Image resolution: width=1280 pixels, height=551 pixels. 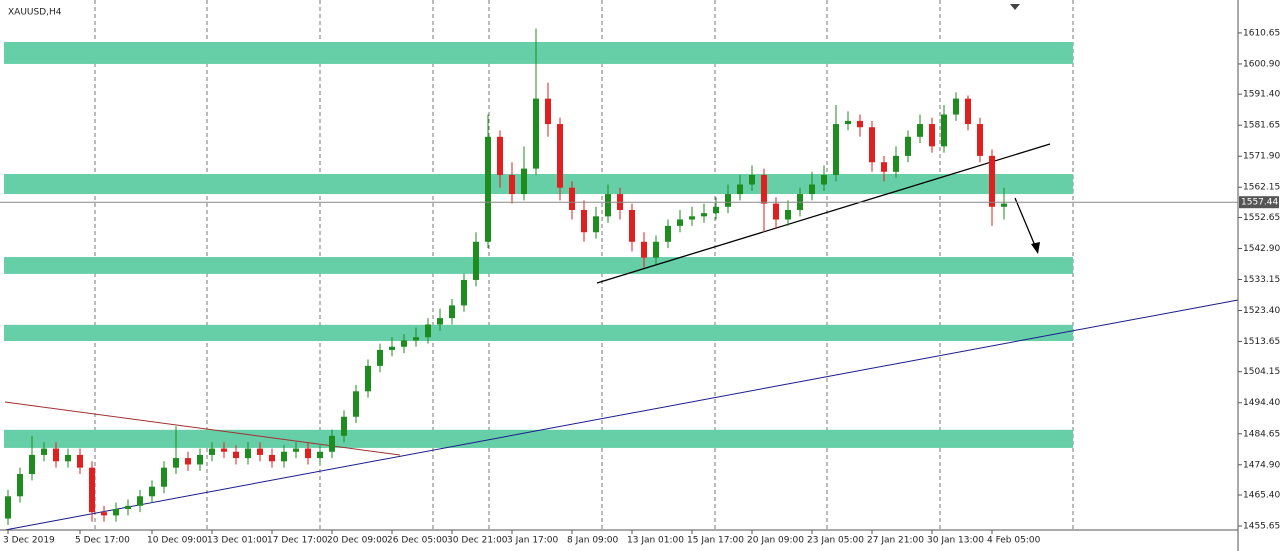 I want to click on x-tick-label: 20 Jan 09:00, so click(x=775, y=541).